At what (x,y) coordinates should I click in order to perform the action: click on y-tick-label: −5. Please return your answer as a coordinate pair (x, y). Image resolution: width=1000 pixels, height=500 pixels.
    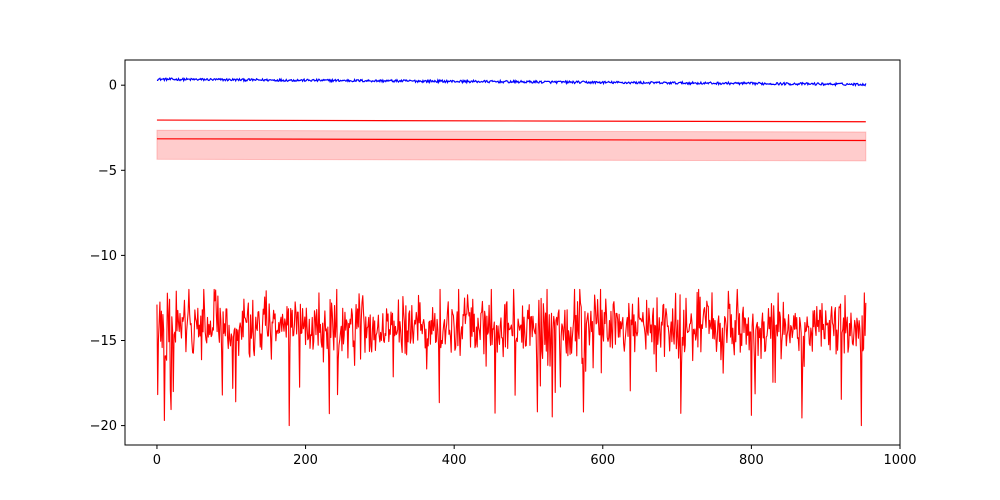
    Looking at the image, I should click on (107, 171).